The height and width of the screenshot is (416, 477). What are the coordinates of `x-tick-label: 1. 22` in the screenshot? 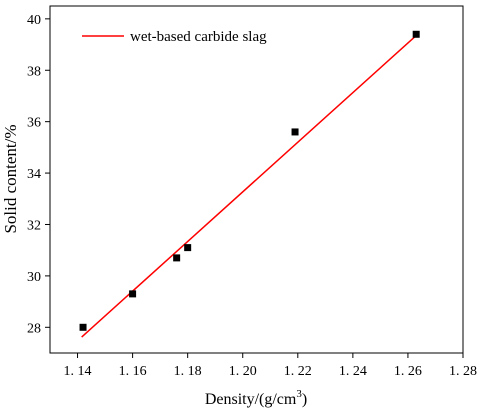 It's located at (298, 371).